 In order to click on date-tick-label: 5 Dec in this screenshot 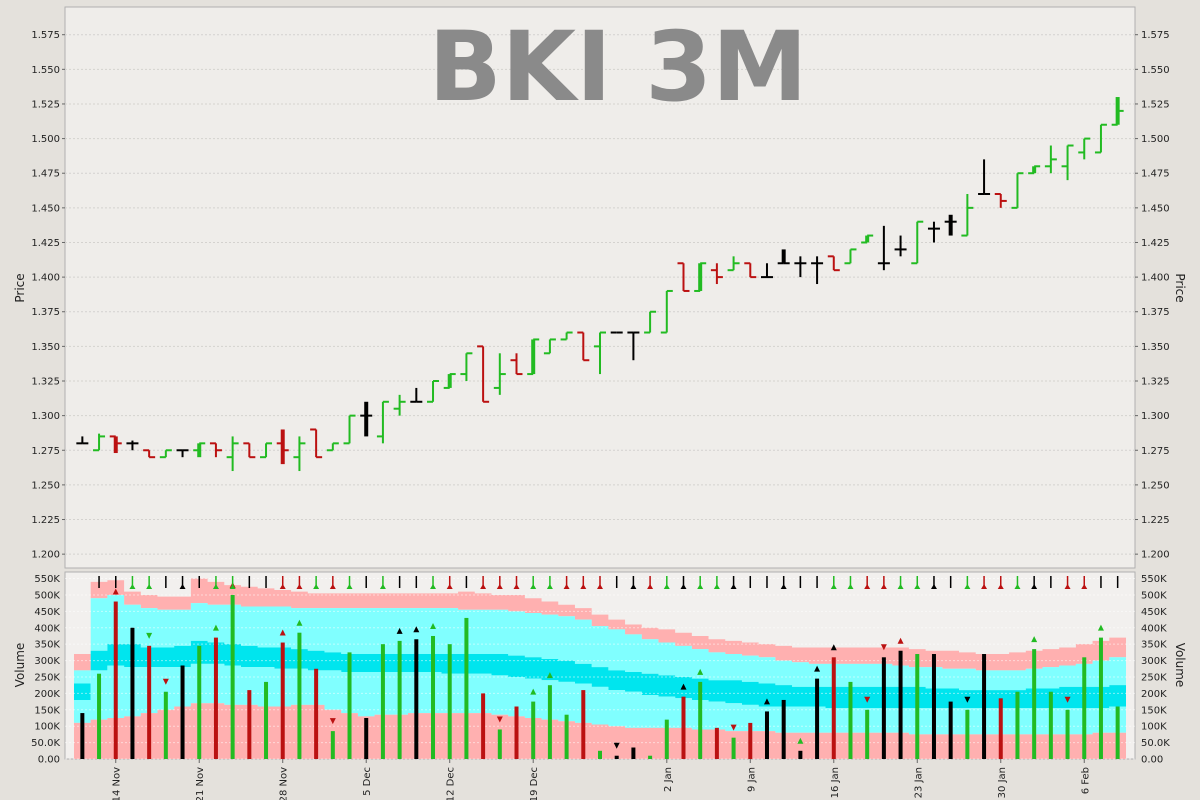, I will do `click(367, 781)`.